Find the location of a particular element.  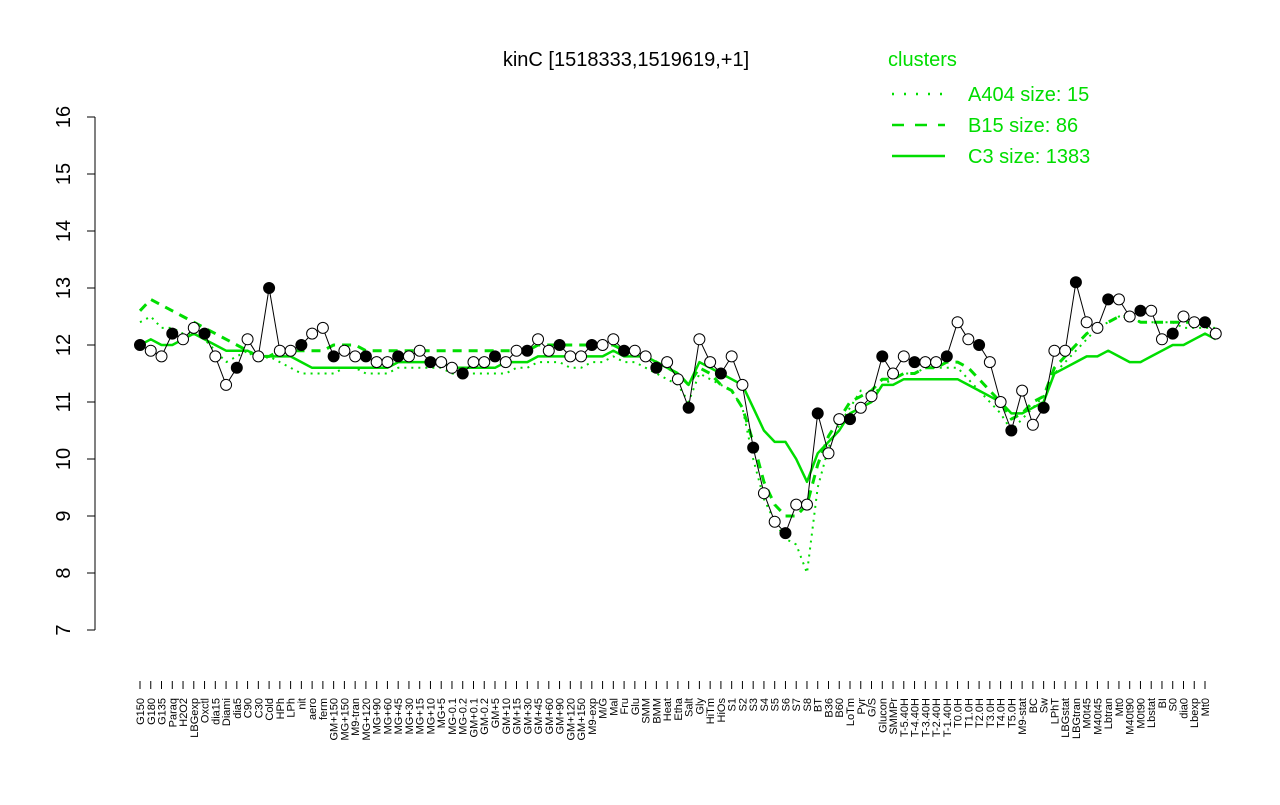

x-tick-label: GM-0.2 is located at coordinates (485, 716).